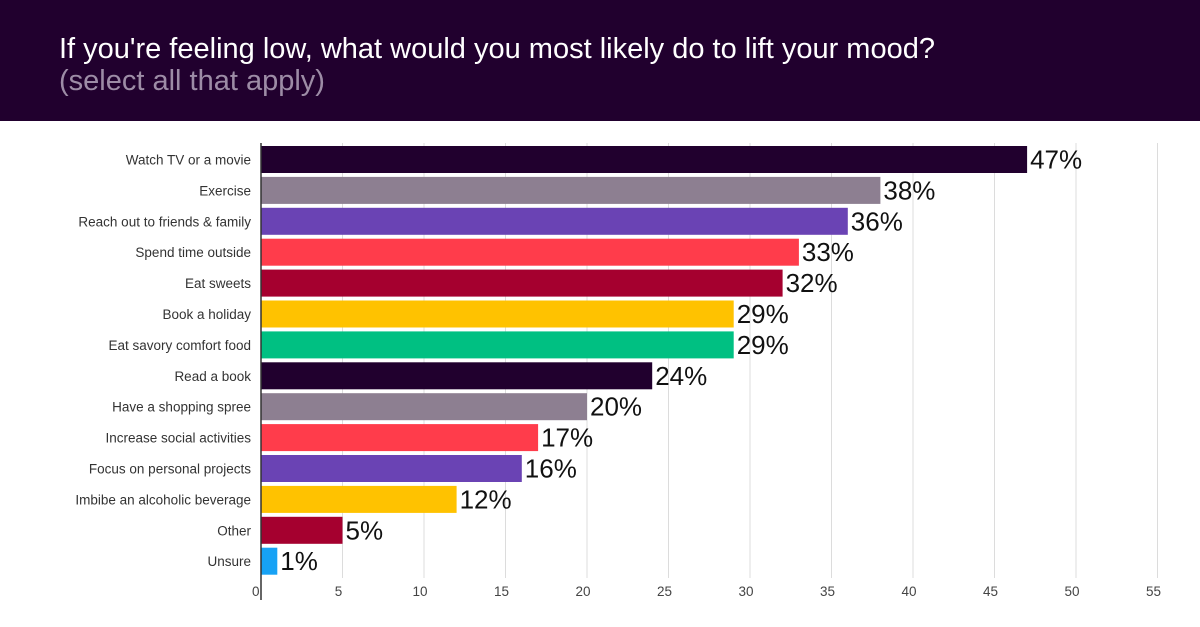  Describe the element at coordinates (178, 438) in the screenshot. I see `category-label: Increase social activities` at that location.